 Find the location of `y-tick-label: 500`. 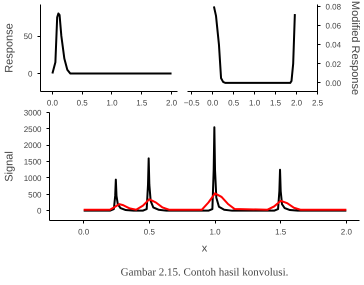

y-tick-label: 500 is located at coordinates (35, 195).